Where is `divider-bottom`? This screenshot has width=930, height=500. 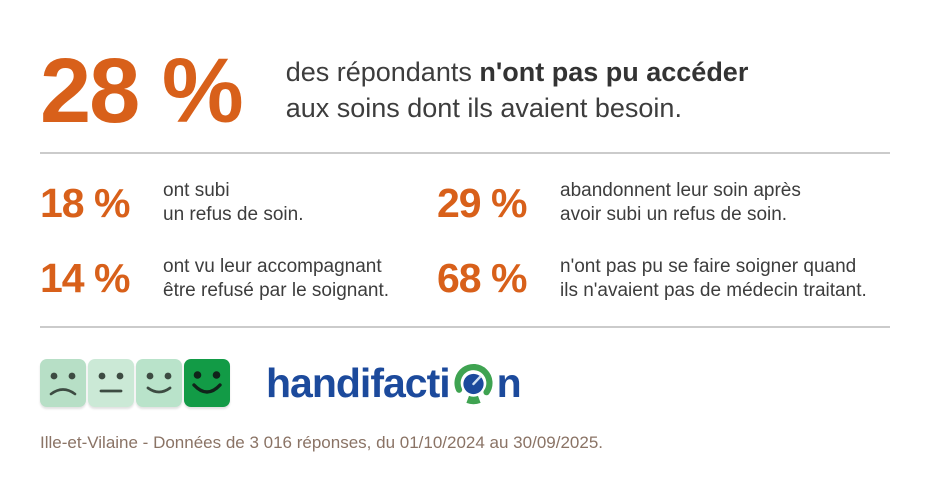 divider-bottom is located at coordinates (465, 327).